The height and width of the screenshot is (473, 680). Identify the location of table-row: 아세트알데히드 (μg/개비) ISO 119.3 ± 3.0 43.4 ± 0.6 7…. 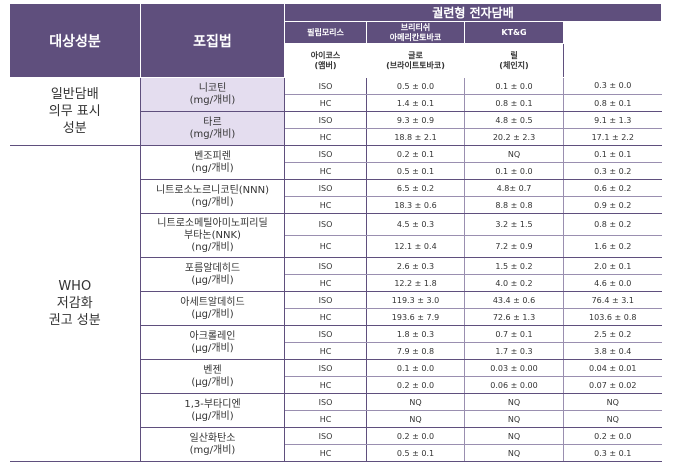
(336, 308).